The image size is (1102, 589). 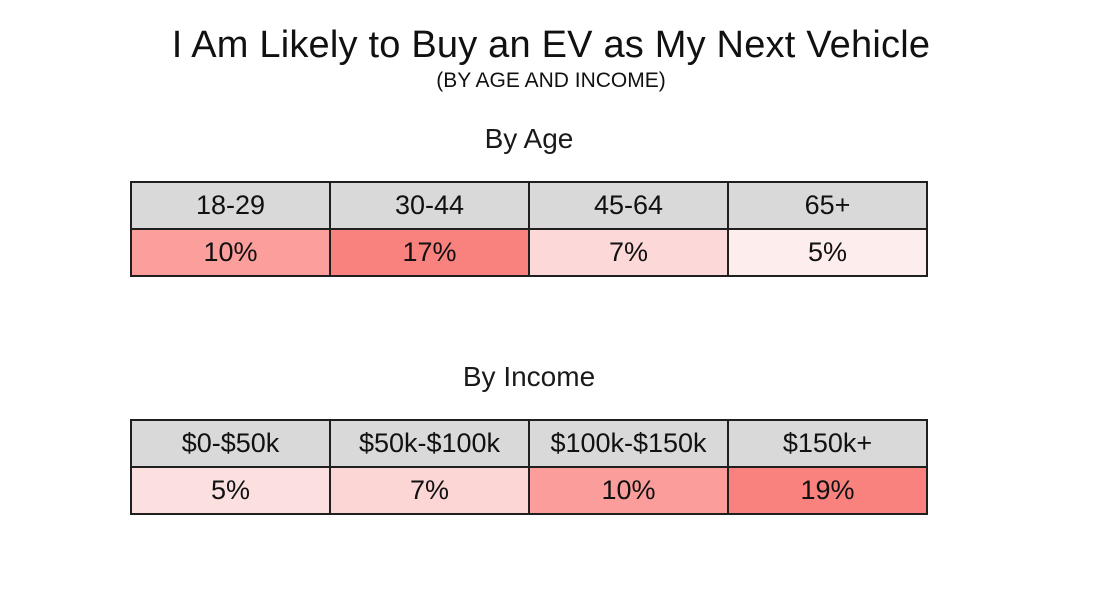 I want to click on income-column-header: $0-$50k, so click(x=230, y=443).